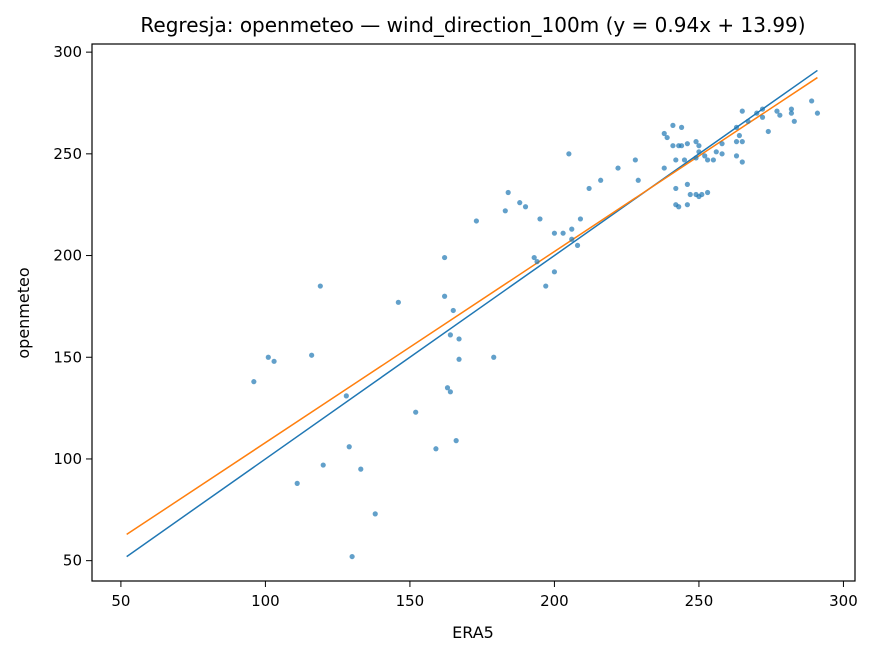  I want to click on y-tick-label: 250, so click(67, 154).